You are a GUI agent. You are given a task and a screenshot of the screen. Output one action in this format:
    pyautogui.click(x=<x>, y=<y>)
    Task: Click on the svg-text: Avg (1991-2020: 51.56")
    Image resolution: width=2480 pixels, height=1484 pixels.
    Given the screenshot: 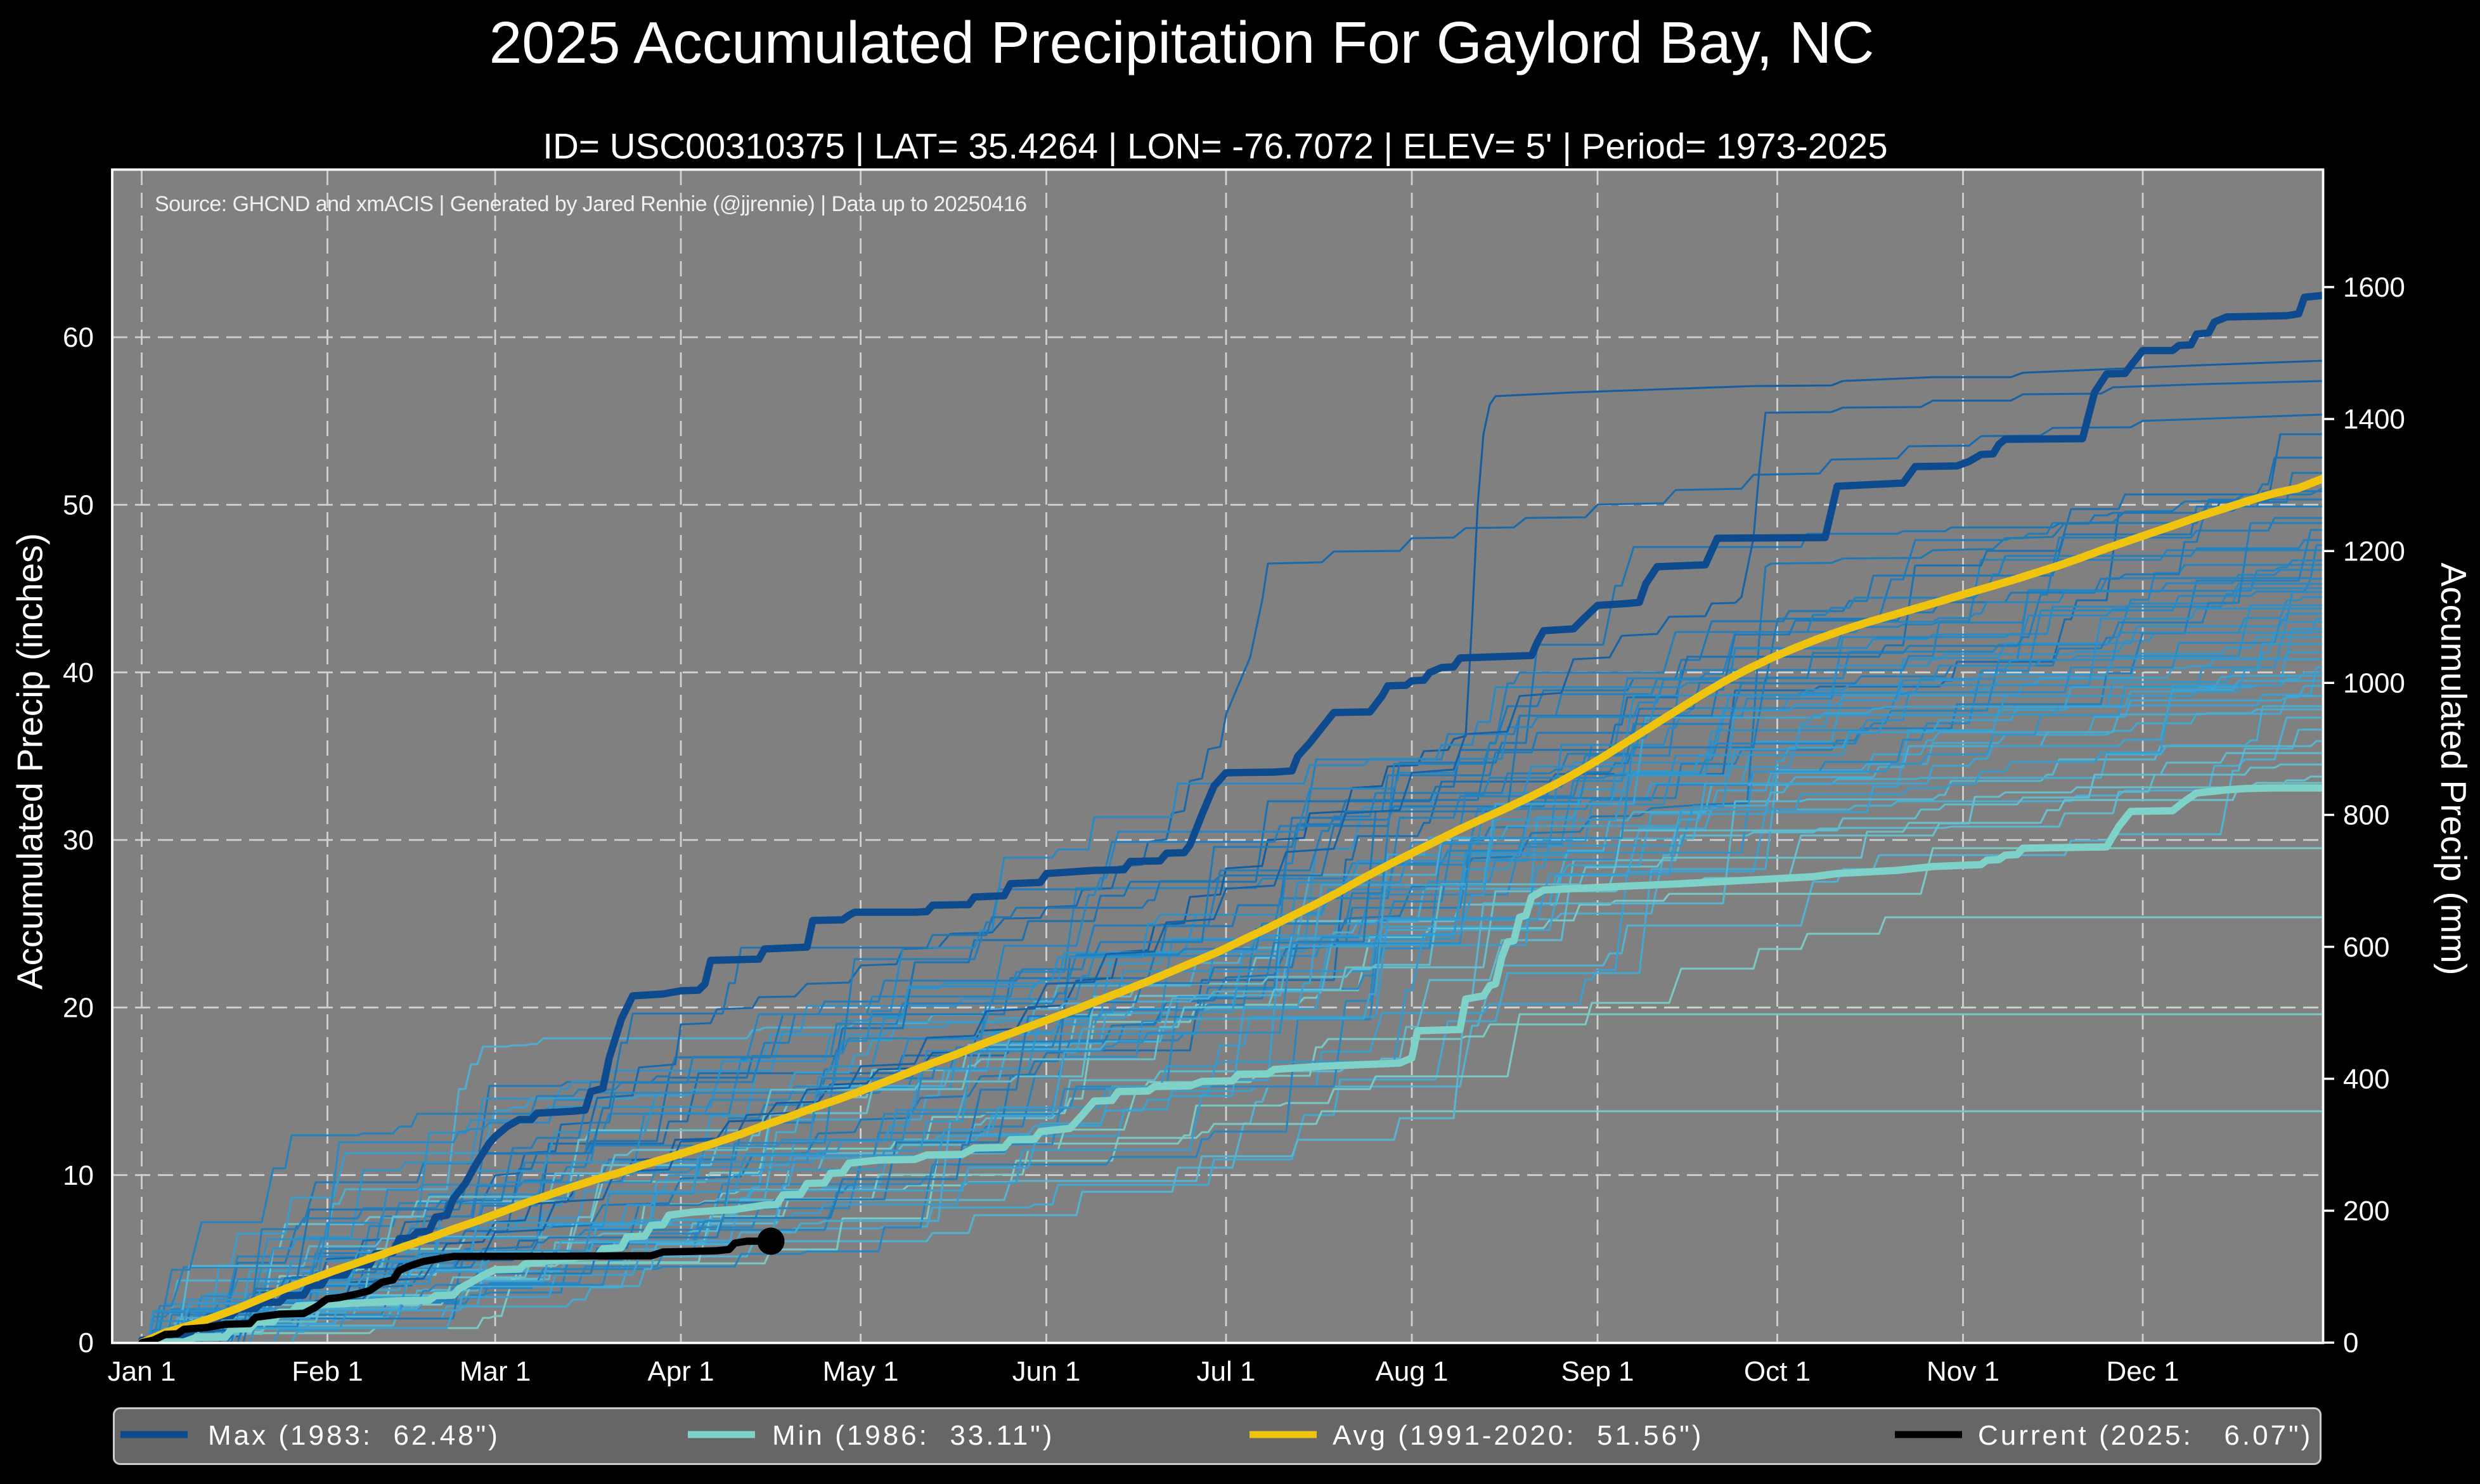 What is the action you would take?
    pyautogui.click(x=1518, y=1436)
    